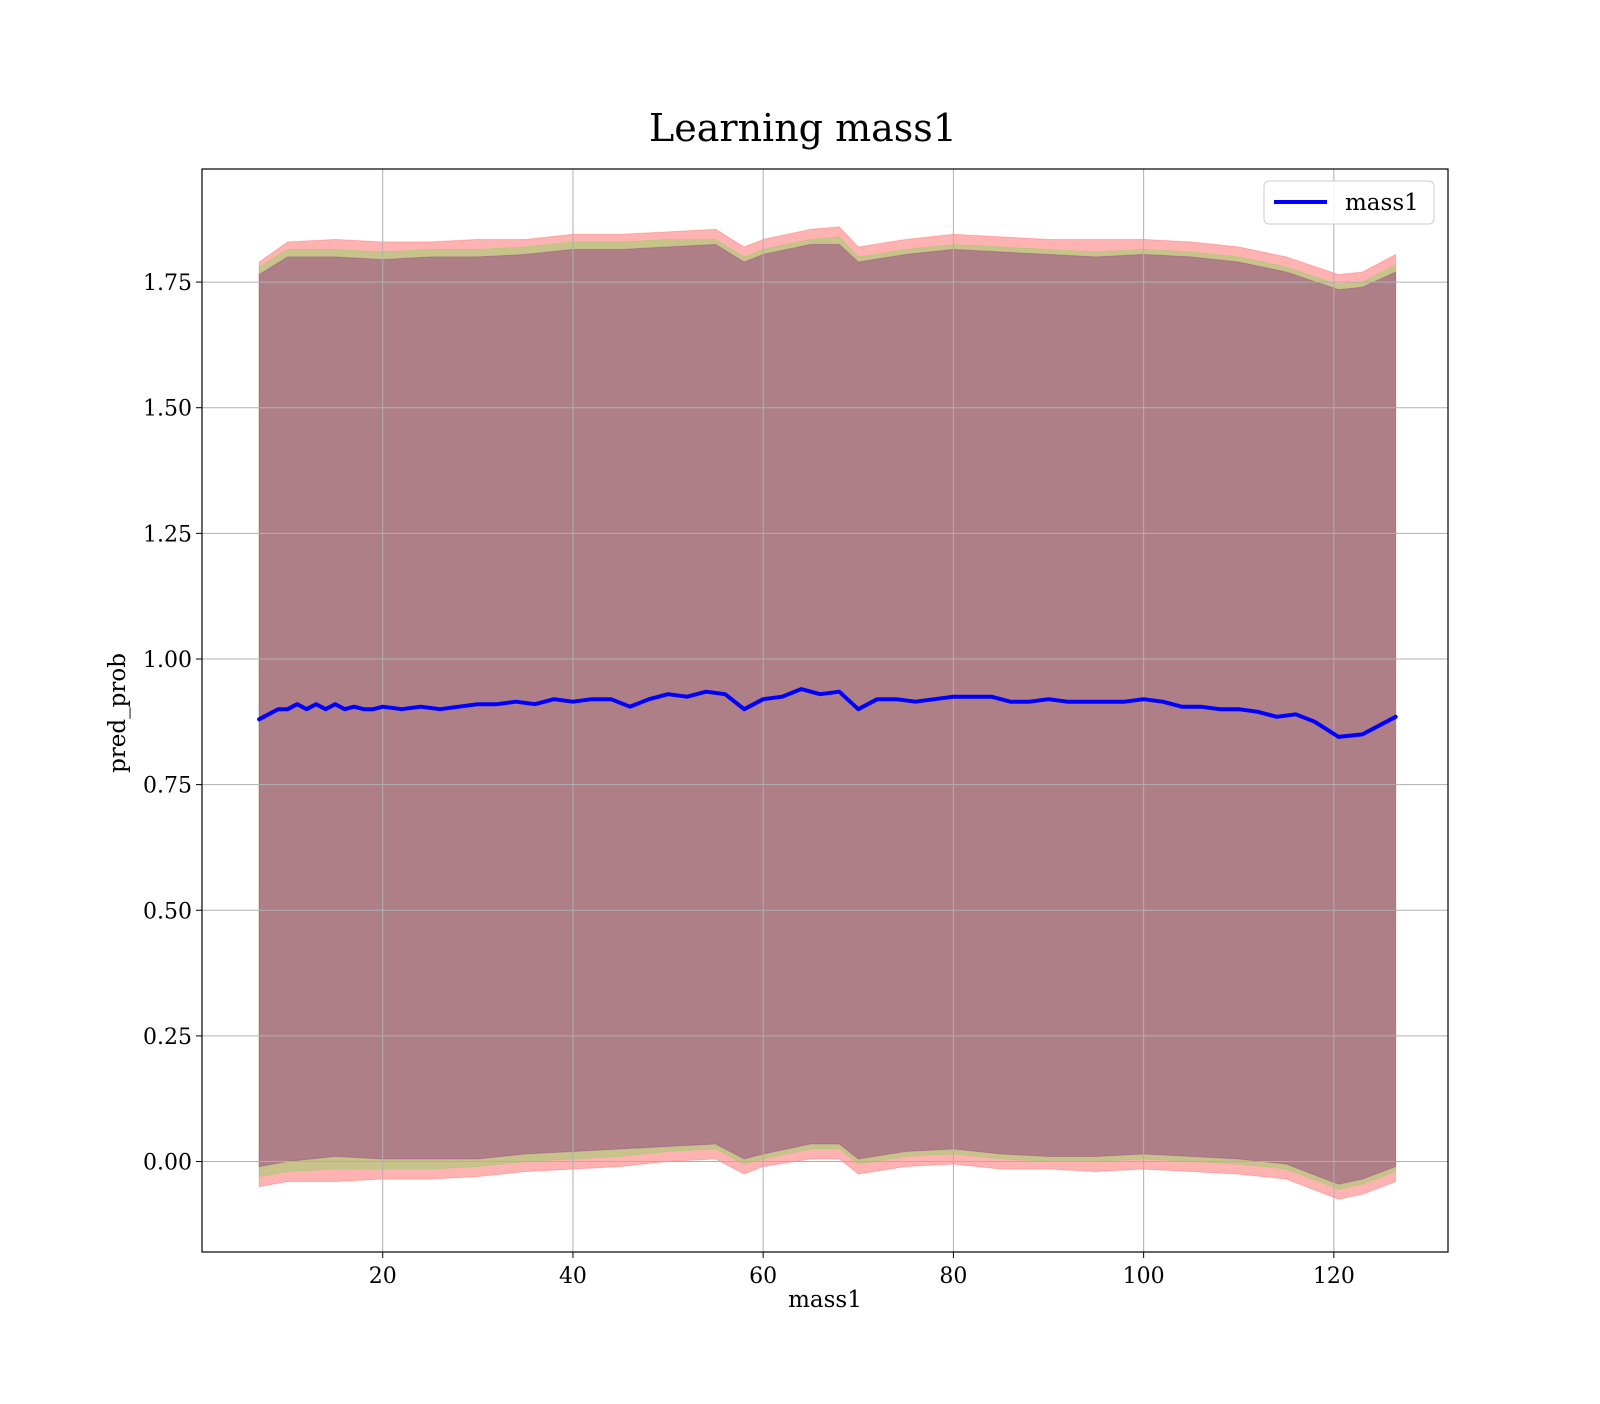 The height and width of the screenshot is (1404, 1600). I want to click on y-tick-label: 0.25, so click(167, 1037).